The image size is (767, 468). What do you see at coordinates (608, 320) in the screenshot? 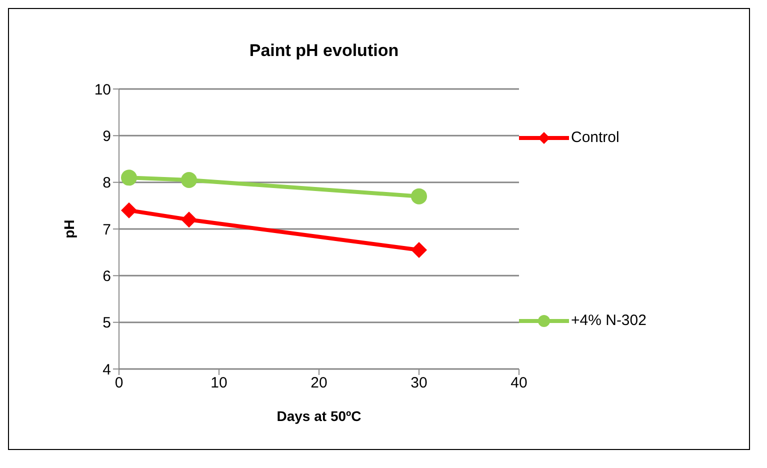
I see `legend-label: +4% N-302` at bounding box center [608, 320].